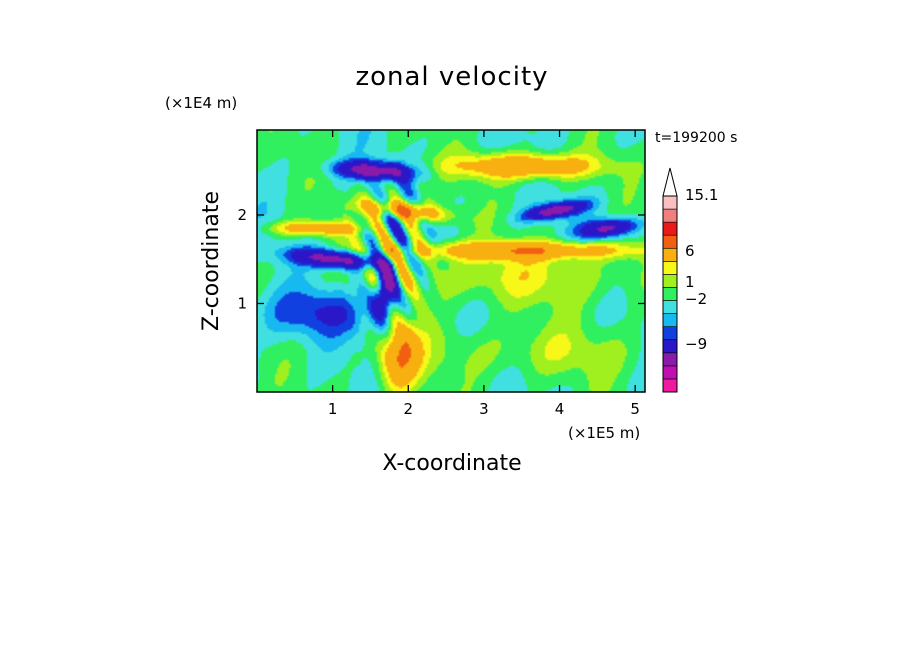 The width and height of the screenshot is (904, 654). I want to click on colorbar-extend-arrow, so click(670, 182).